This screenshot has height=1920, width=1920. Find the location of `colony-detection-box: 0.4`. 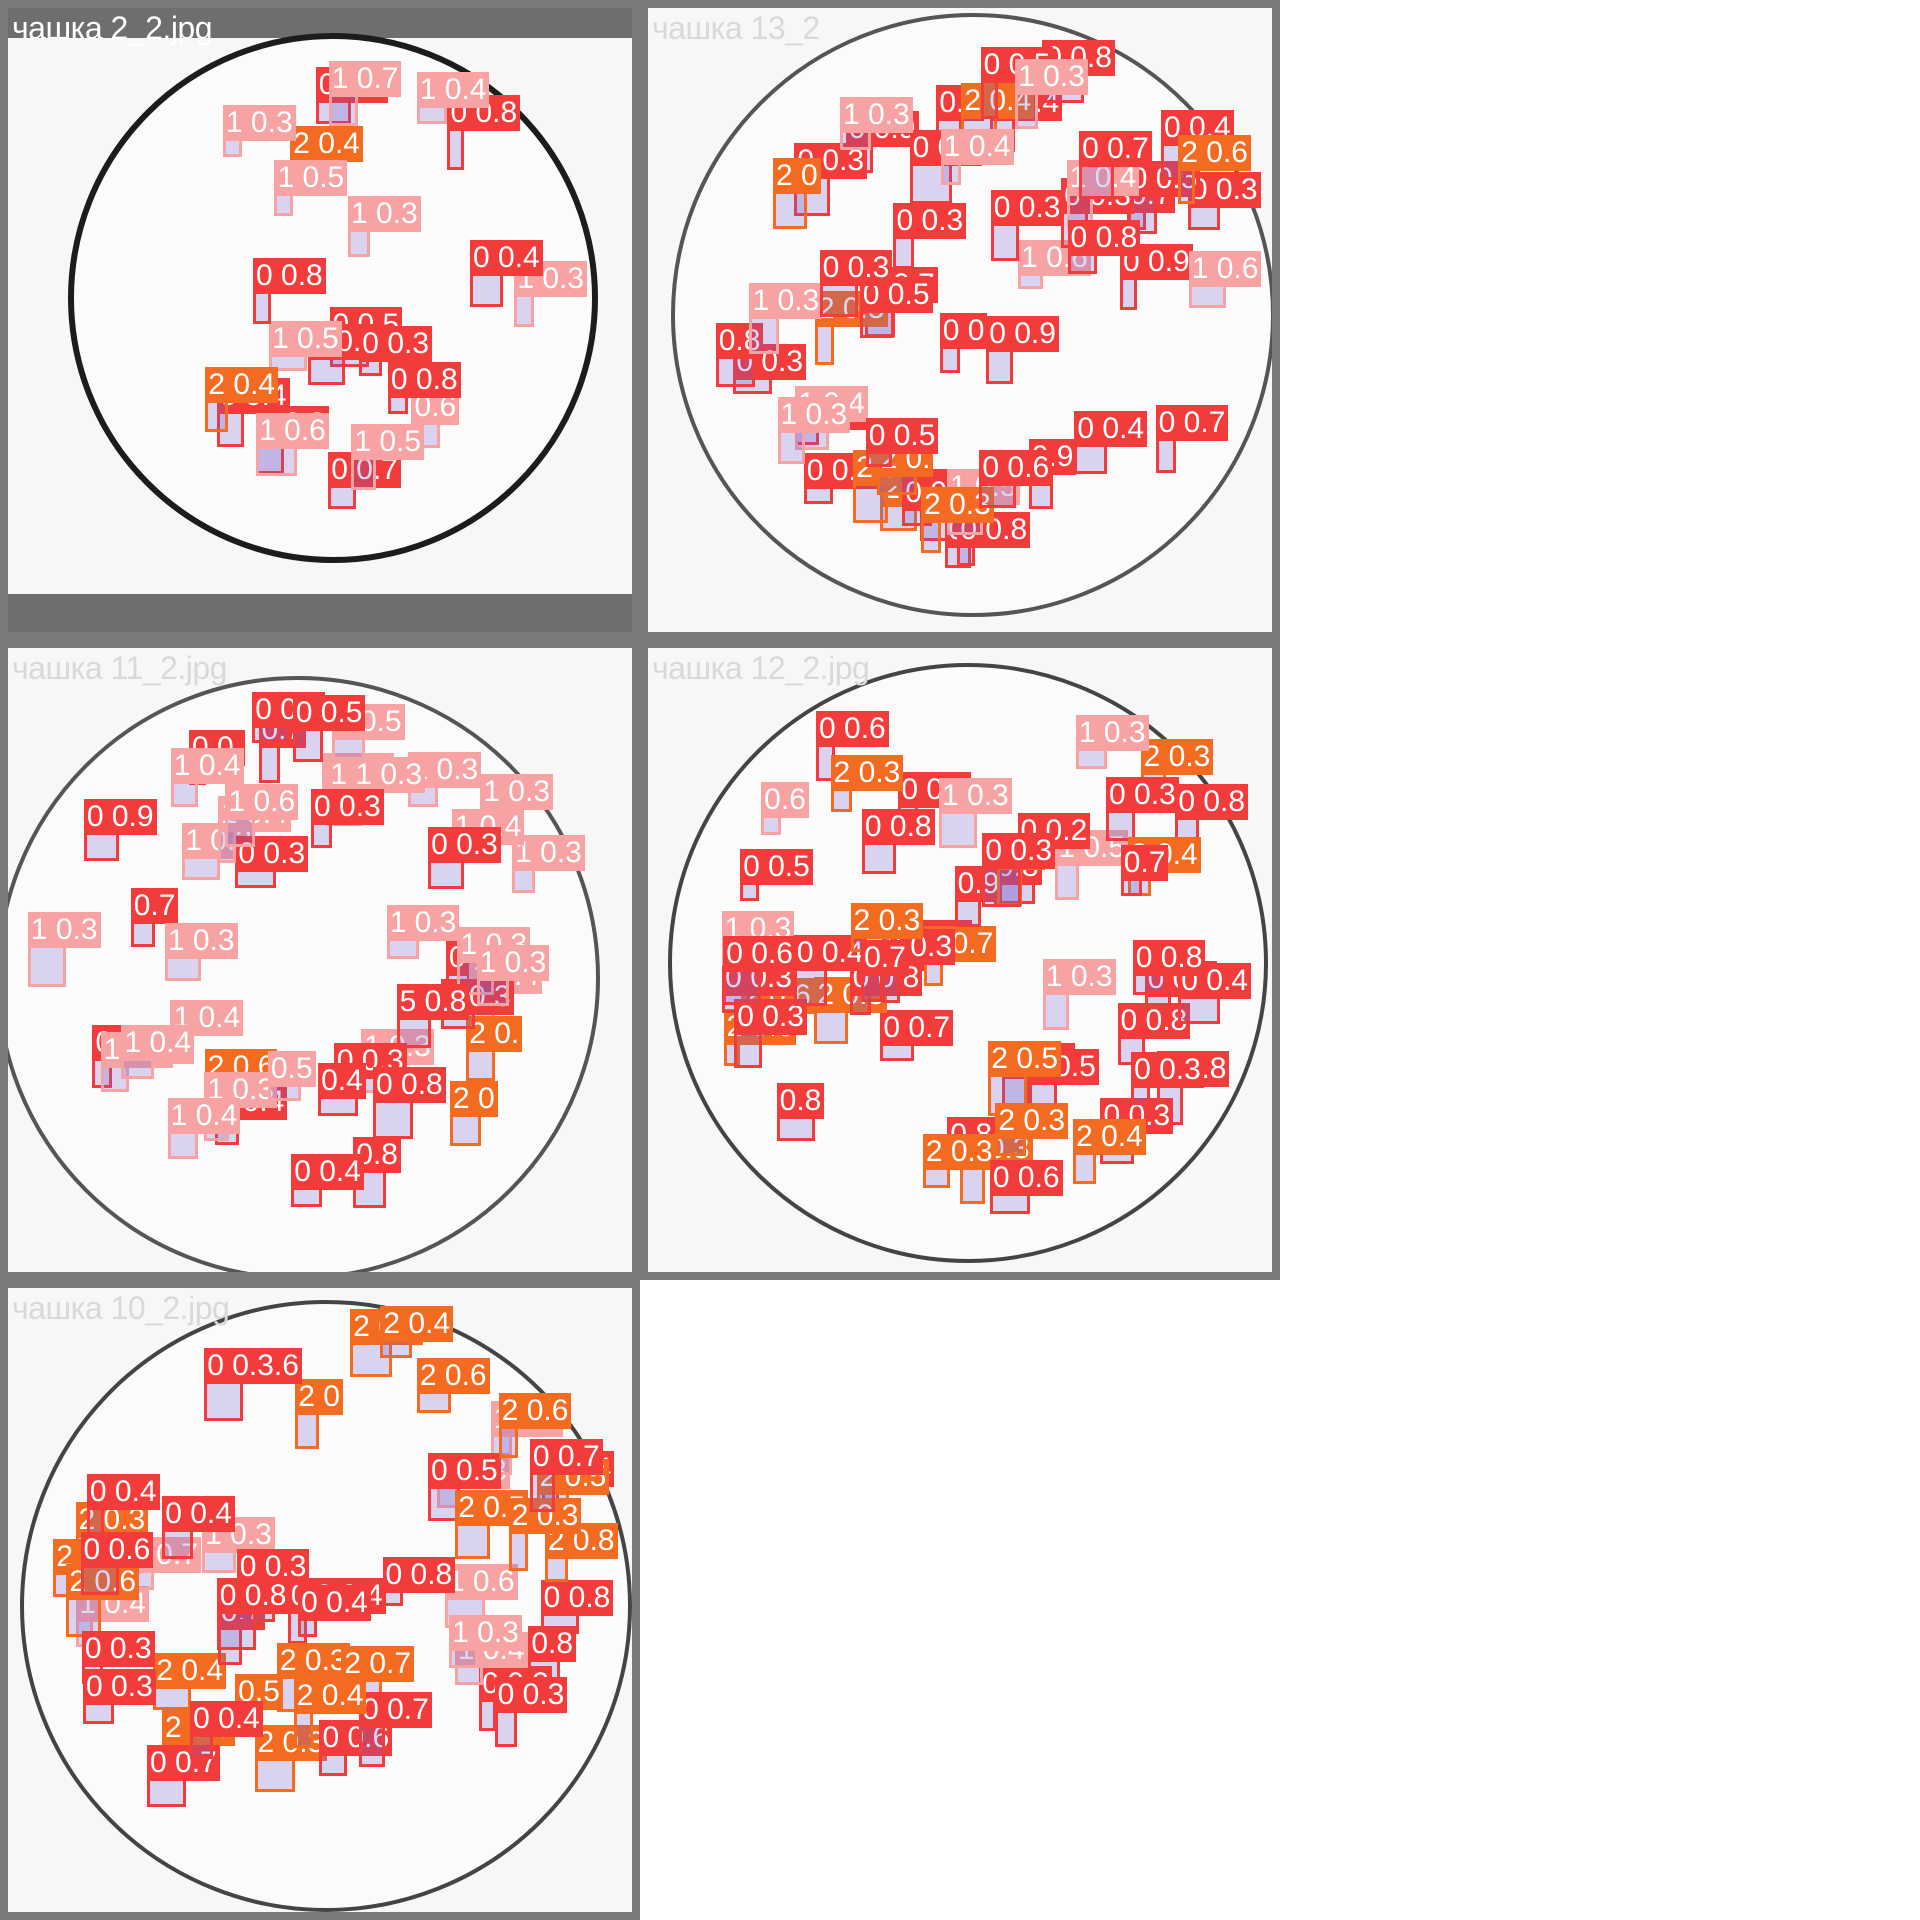

colony-detection-box: 0.4 is located at coordinates (342, 1090).